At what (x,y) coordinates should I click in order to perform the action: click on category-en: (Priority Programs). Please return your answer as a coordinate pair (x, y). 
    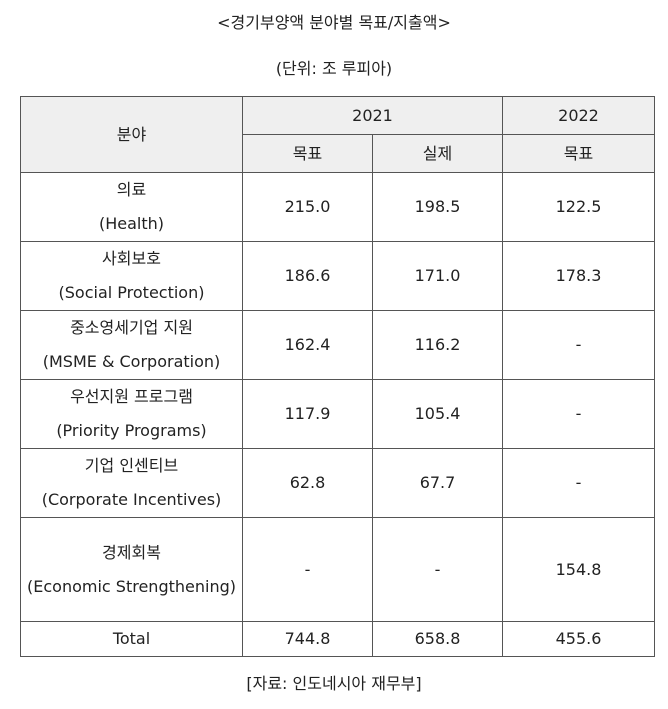
    Looking at the image, I should click on (131, 430).